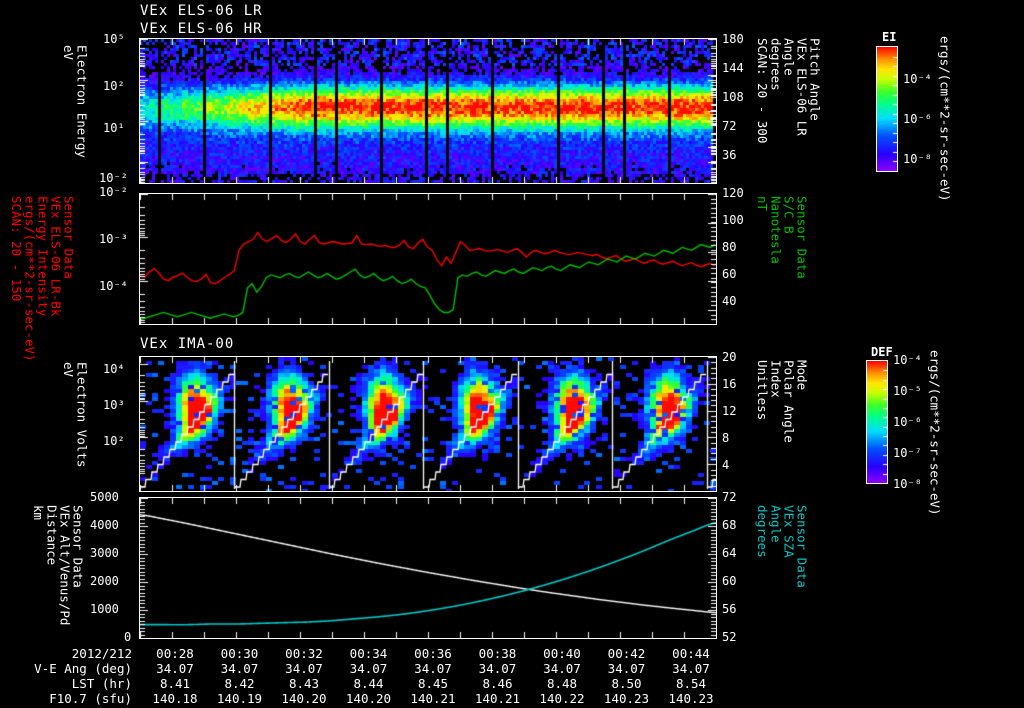 Image resolution: width=1024 pixels, height=708 pixels. I want to click on energy-intensity-magnetic-field-canvas, so click(428, 259).